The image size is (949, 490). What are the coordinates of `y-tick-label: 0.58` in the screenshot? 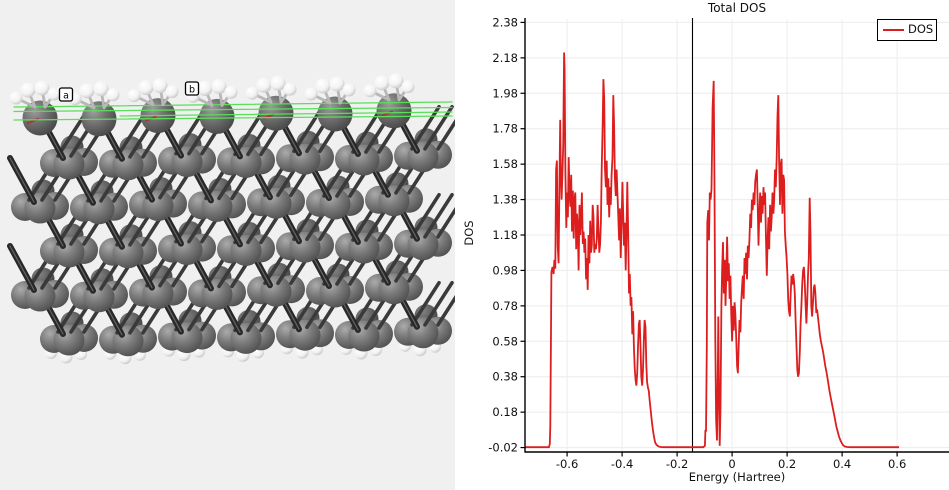 It's located at (505, 341).